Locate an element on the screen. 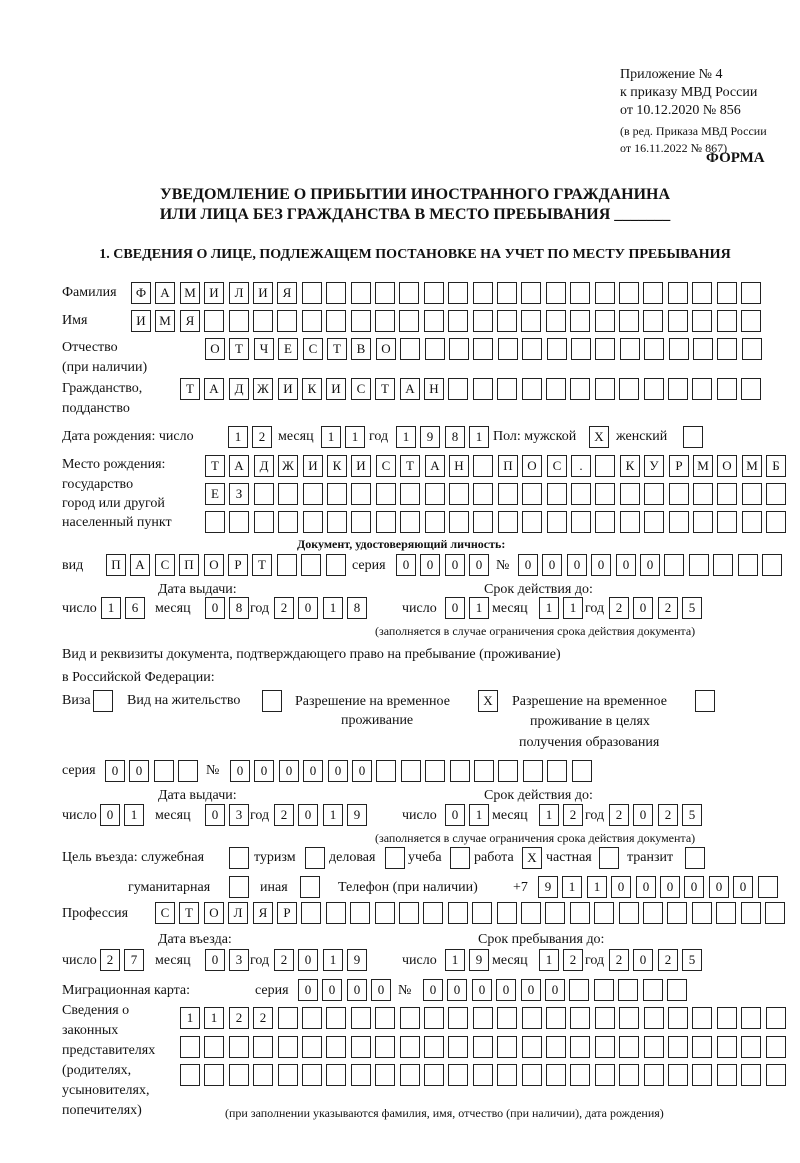 The height and width of the screenshot is (1163, 800). char-box: С is located at coordinates (165, 565).